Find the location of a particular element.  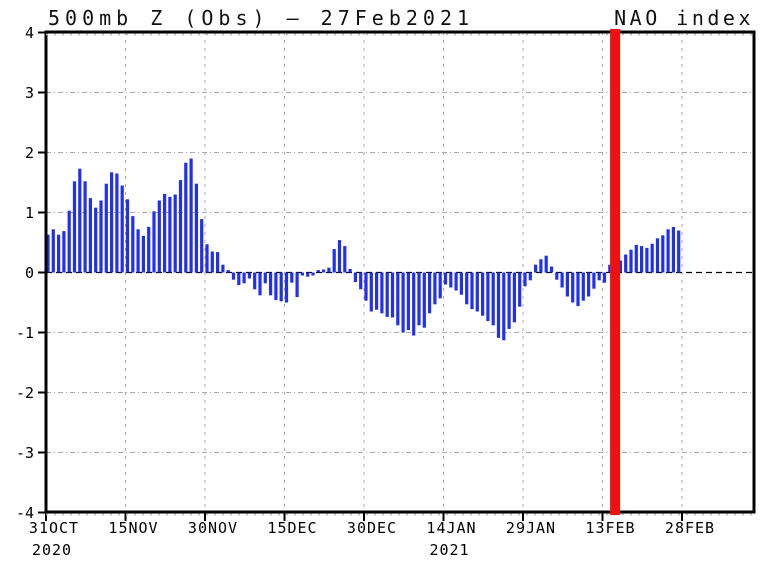

x-tick-label: 31OCT is located at coordinates (54, 528).